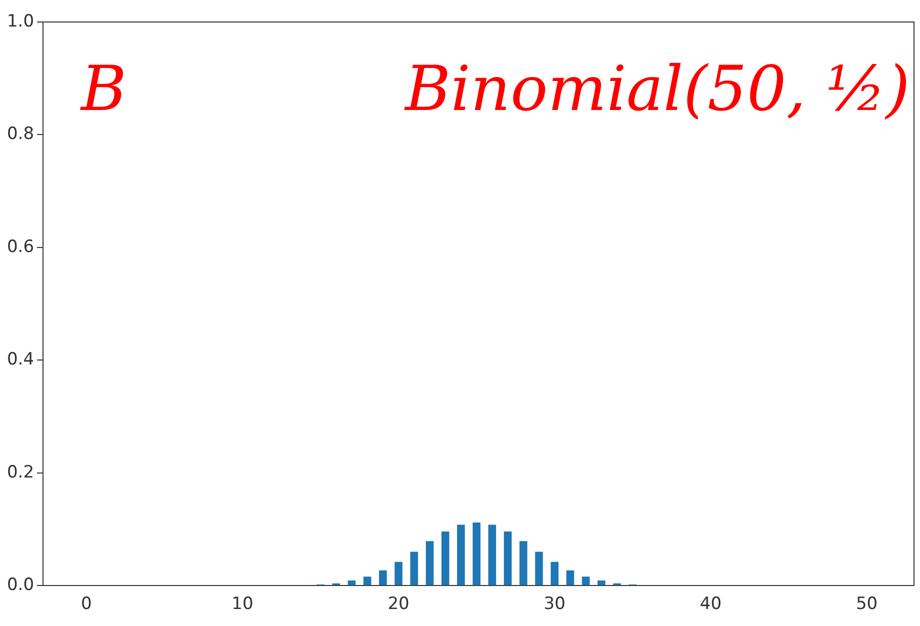 This screenshot has width=920, height=626. What do you see at coordinates (20, 21) in the screenshot?
I see `y-tick-label: 1.0` at bounding box center [20, 21].